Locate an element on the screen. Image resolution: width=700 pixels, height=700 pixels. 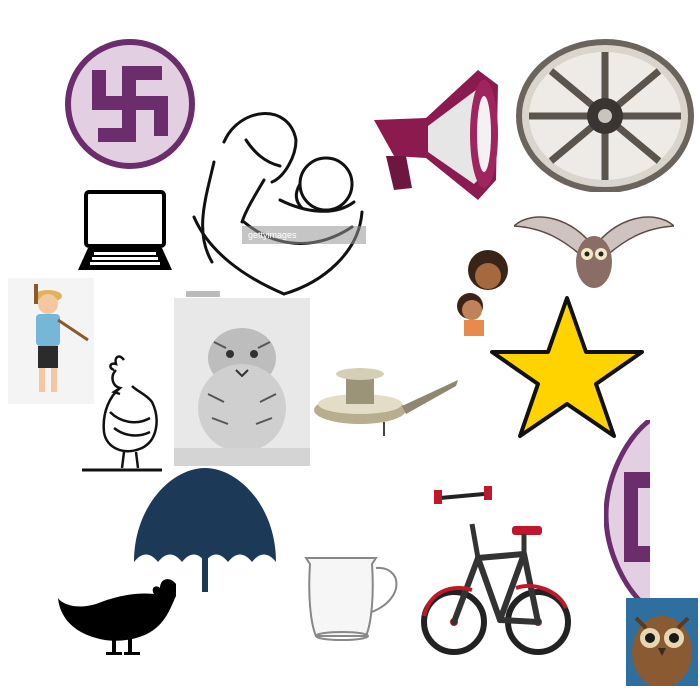
laptop-icon is located at coordinates (125, 232).